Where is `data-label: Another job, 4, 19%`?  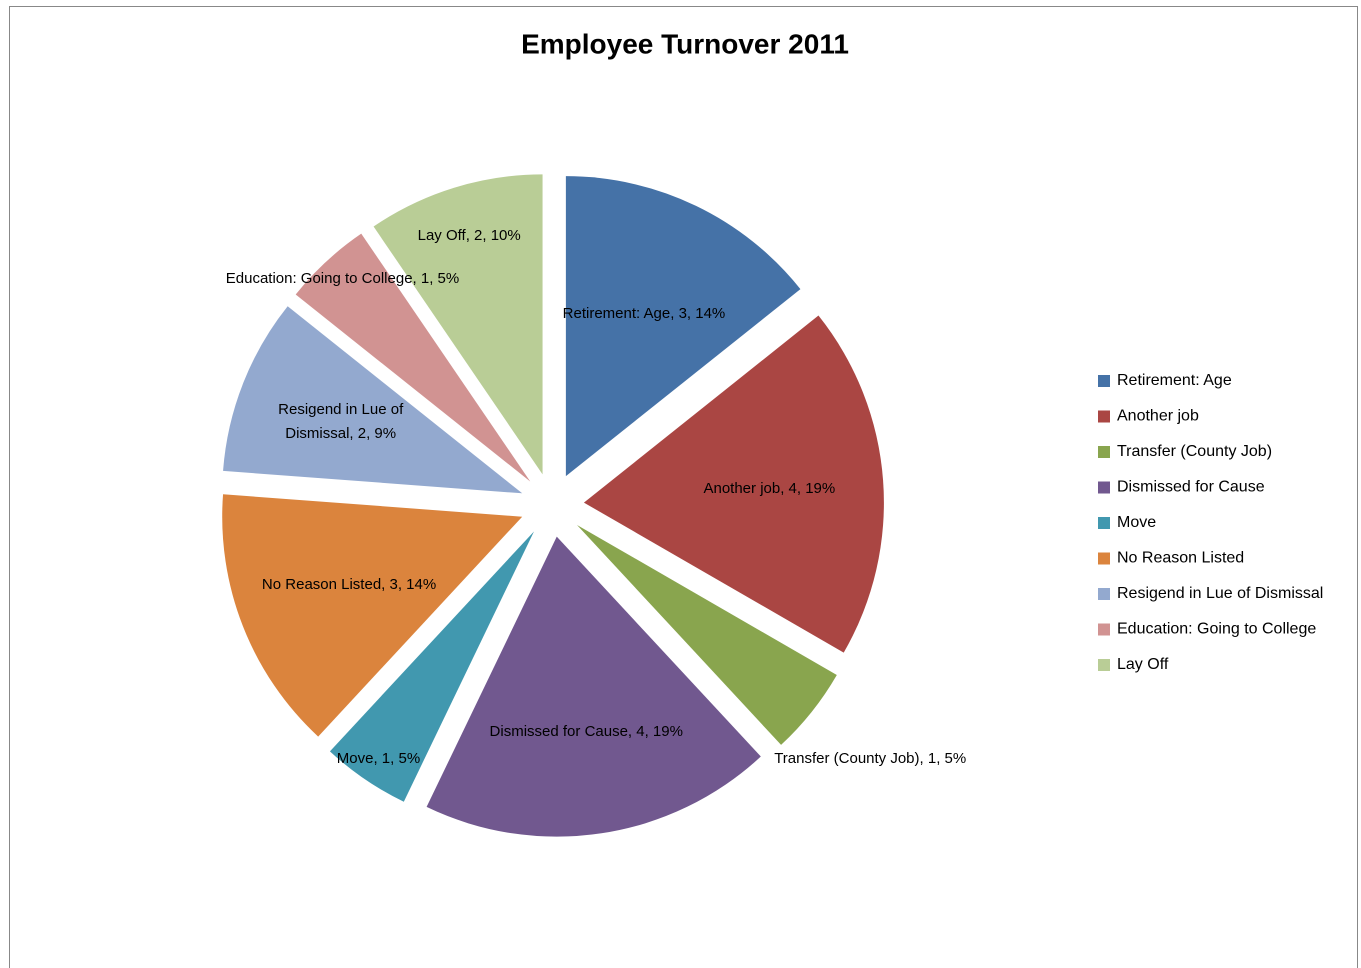
data-label: Another job, 4, 19% is located at coordinates (769, 488).